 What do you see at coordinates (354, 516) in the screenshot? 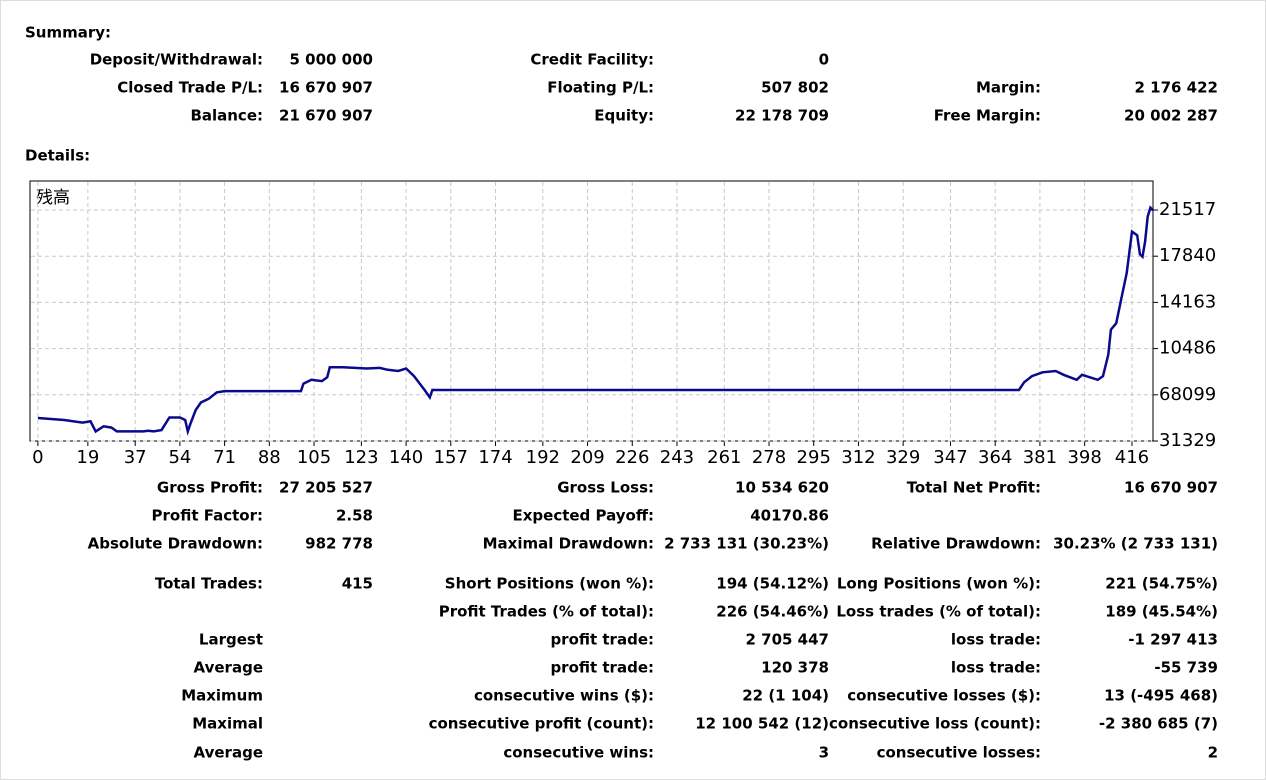
I see `value: 2.58` at bounding box center [354, 516].